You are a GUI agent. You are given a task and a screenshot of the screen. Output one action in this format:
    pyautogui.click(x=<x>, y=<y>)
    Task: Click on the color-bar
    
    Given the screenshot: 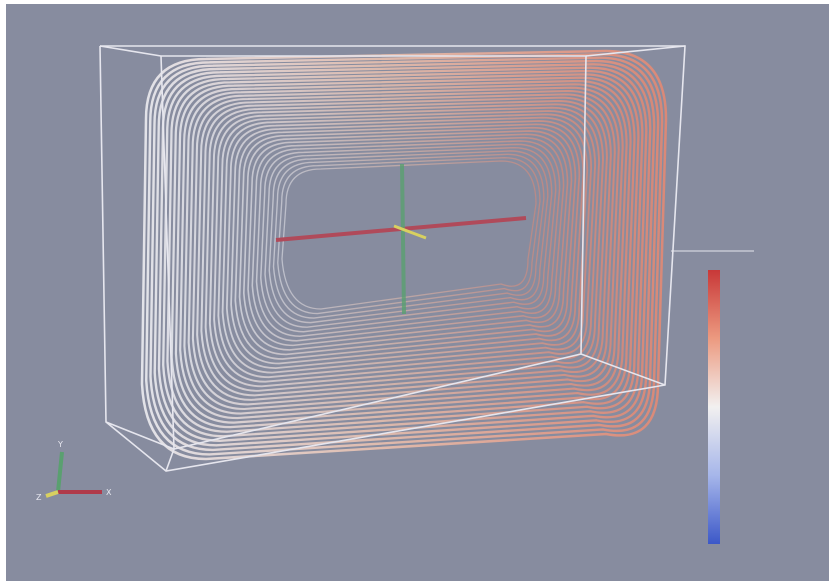 What is the action you would take?
    pyautogui.click(x=714, y=407)
    